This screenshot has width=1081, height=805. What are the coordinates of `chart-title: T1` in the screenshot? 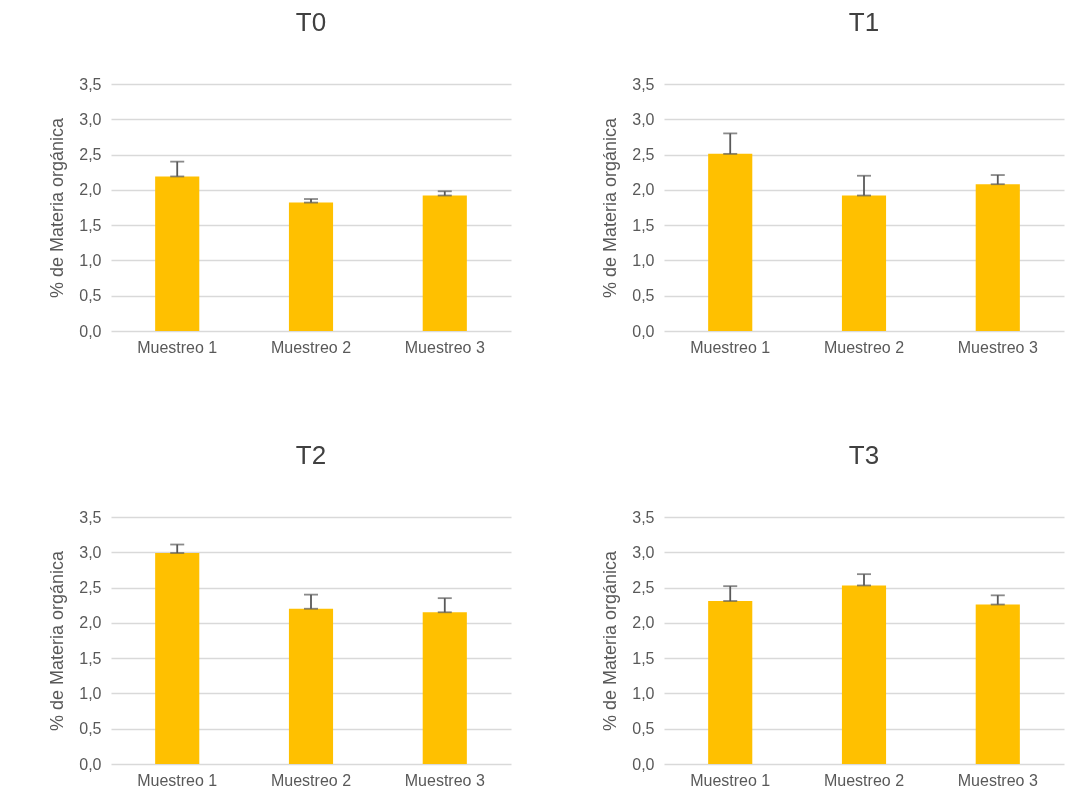 It's located at (864, 22).